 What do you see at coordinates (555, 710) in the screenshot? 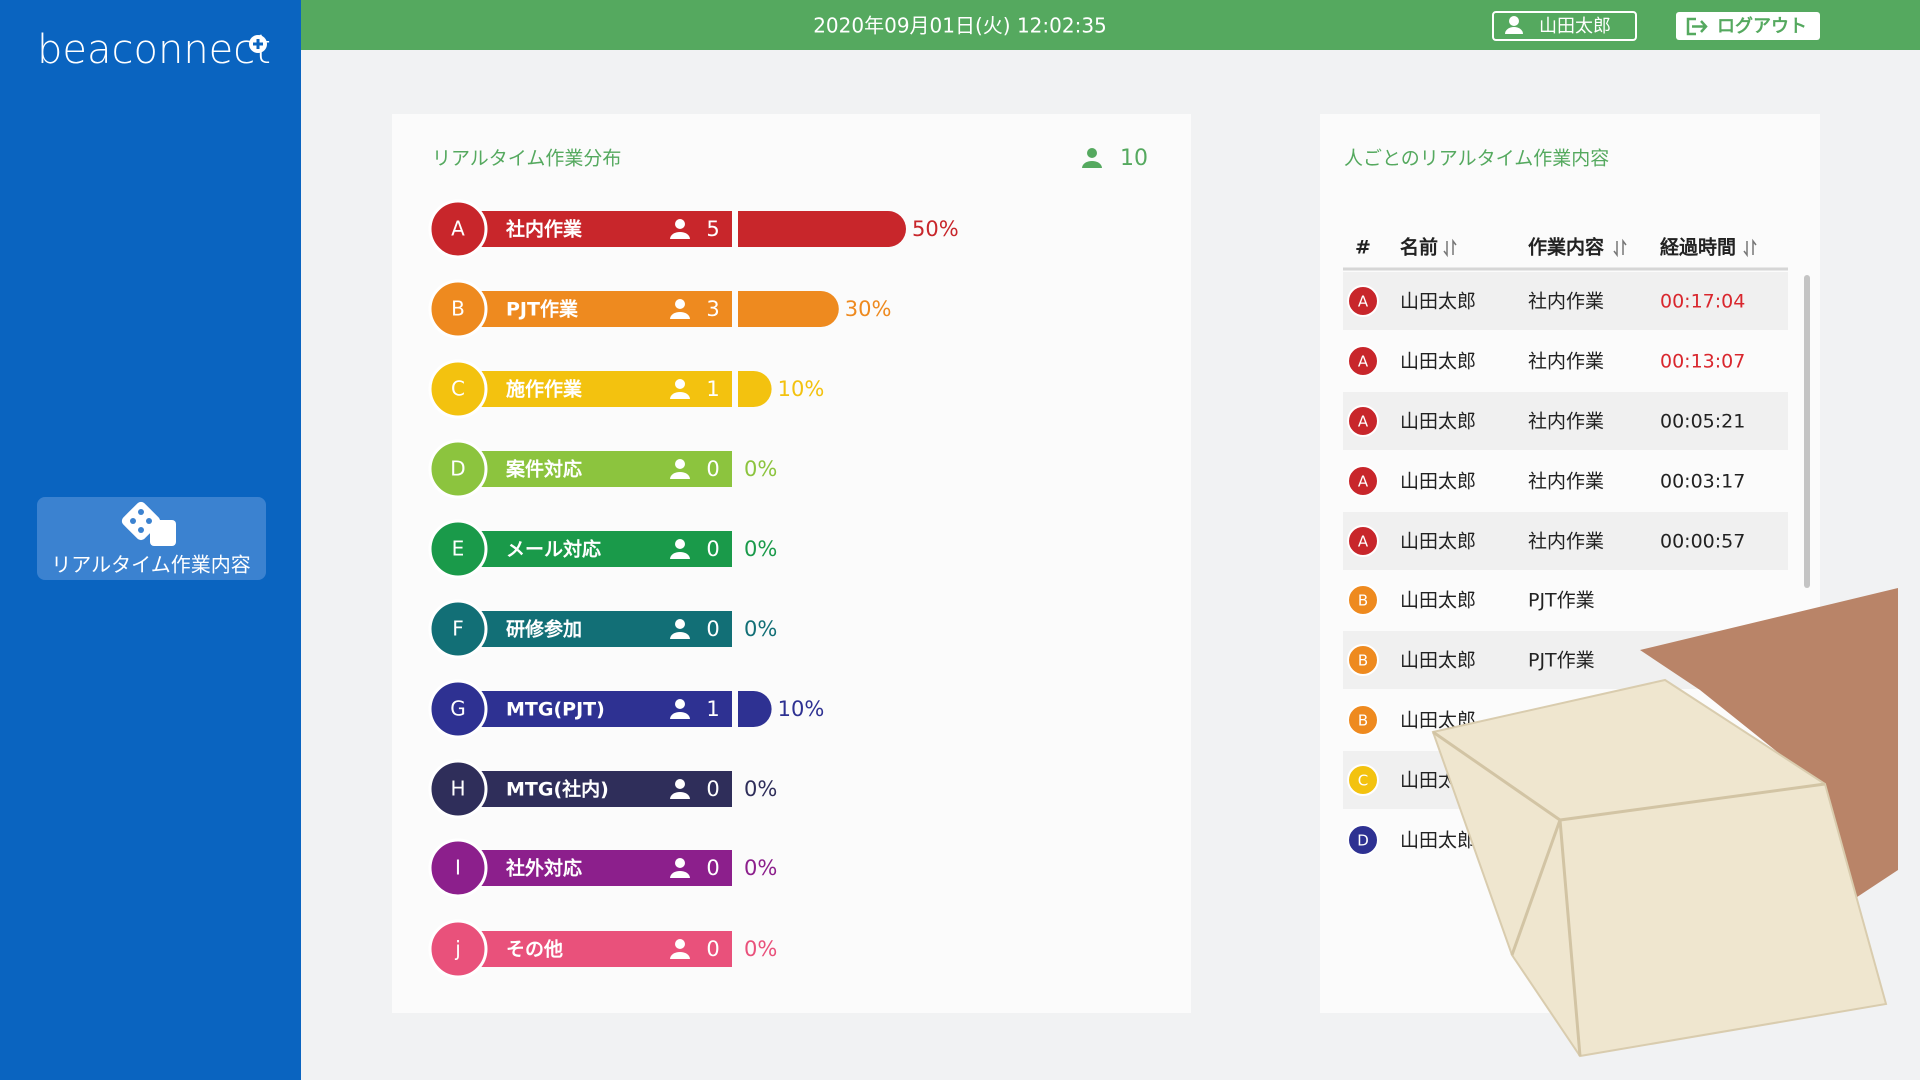
I see `work-label: MTG(PJT)` at bounding box center [555, 710].